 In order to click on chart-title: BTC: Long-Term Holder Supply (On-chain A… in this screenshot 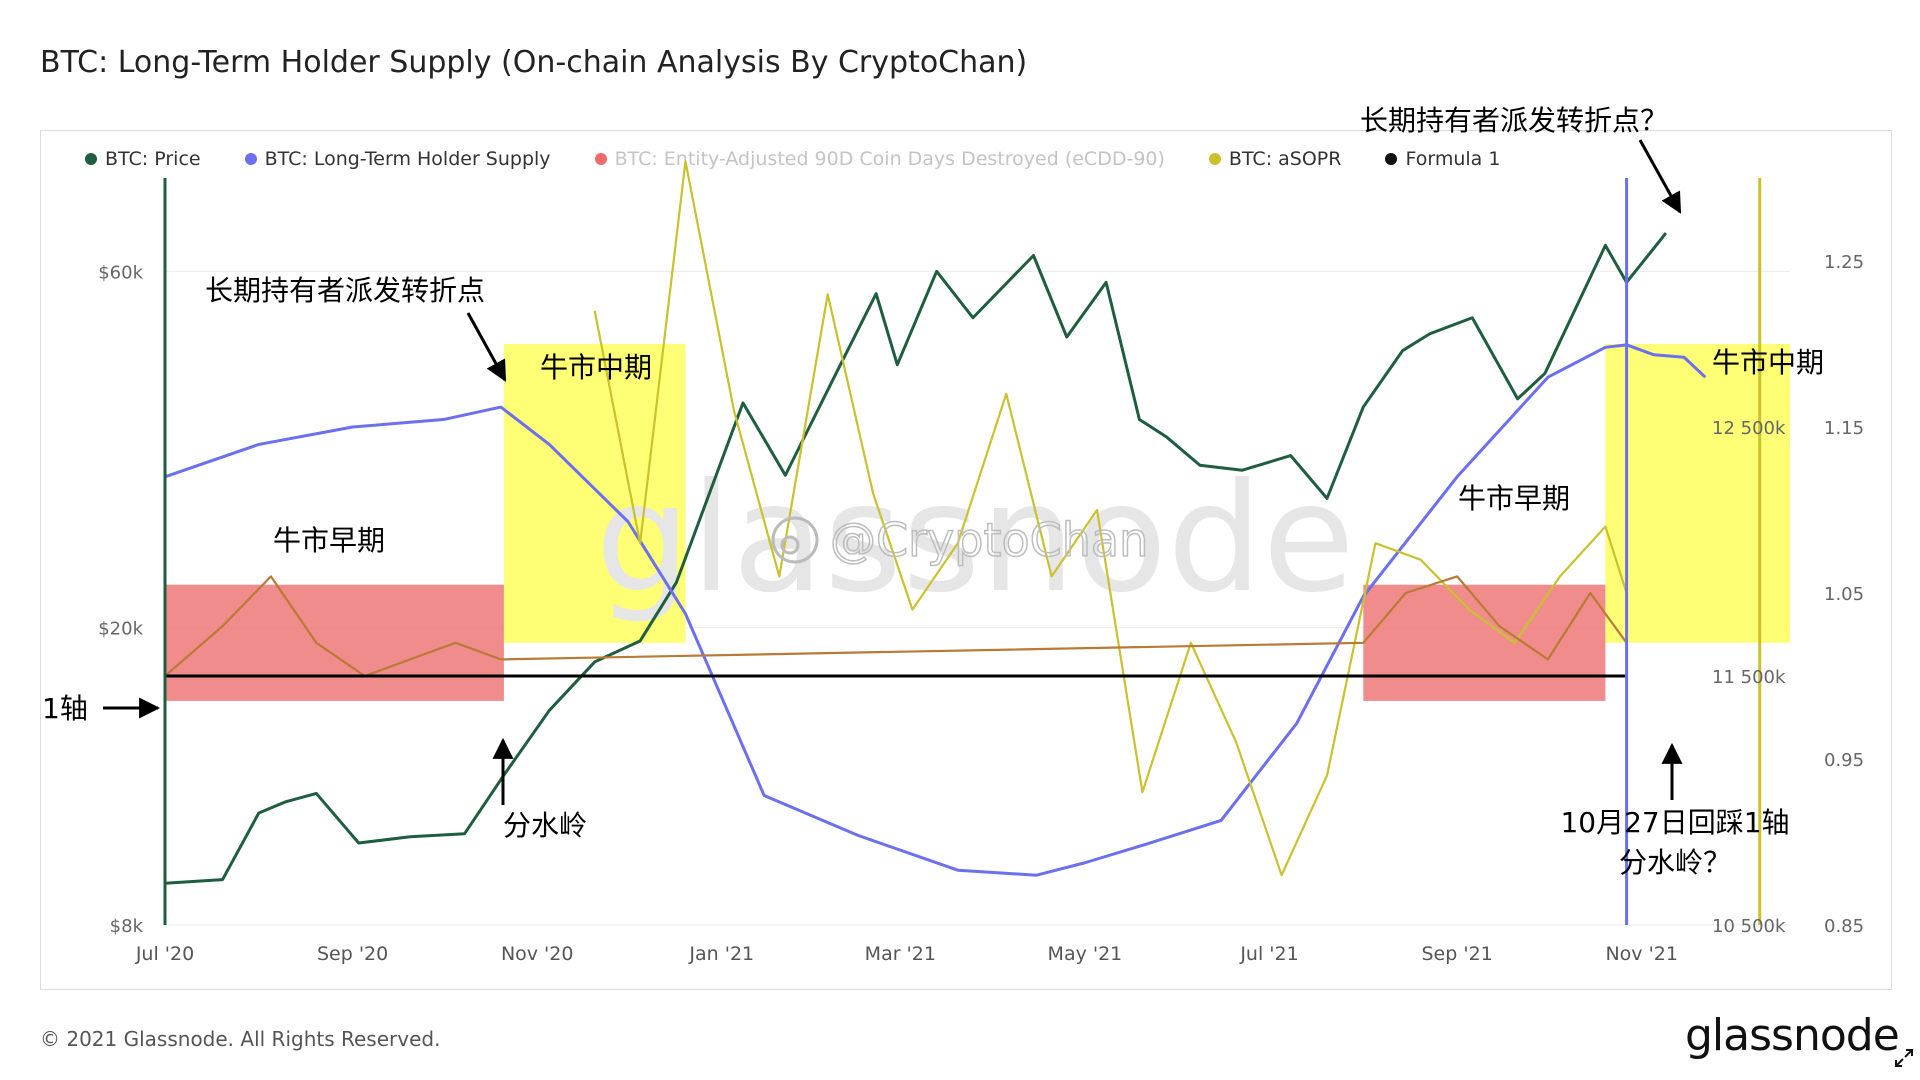, I will do `click(534, 62)`.